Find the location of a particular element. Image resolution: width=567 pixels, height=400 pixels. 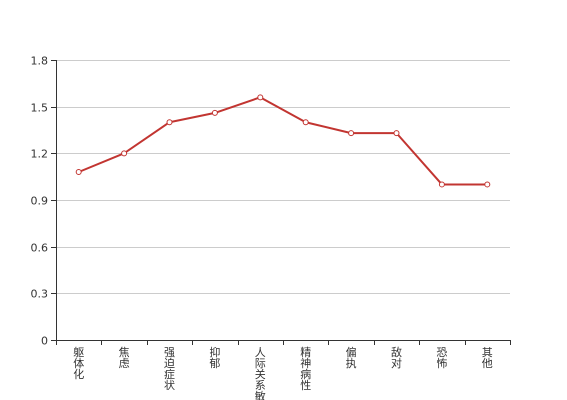

y-tick-label: 0 is located at coordinates (44, 341).